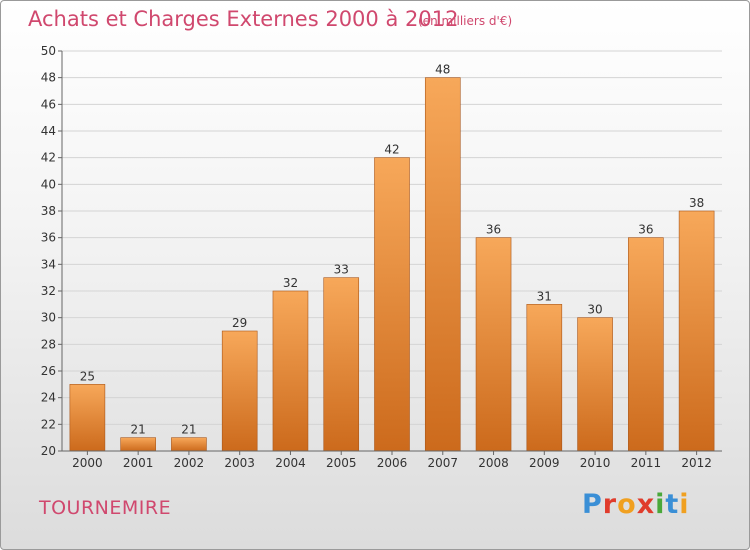 The image size is (750, 550). What do you see at coordinates (87, 376) in the screenshot?
I see `data-label-2000: 25` at bounding box center [87, 376].